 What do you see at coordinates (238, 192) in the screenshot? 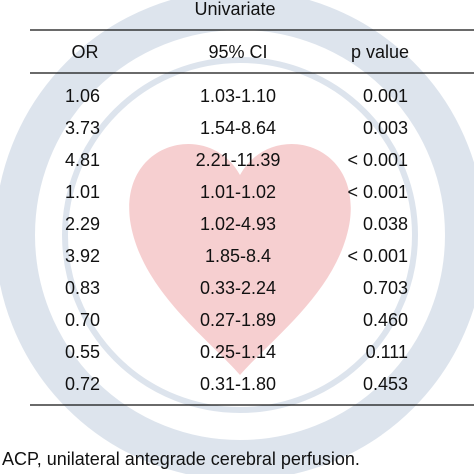
I see `table-cell: 1.01-1.02` at bounding box center [238, 192].